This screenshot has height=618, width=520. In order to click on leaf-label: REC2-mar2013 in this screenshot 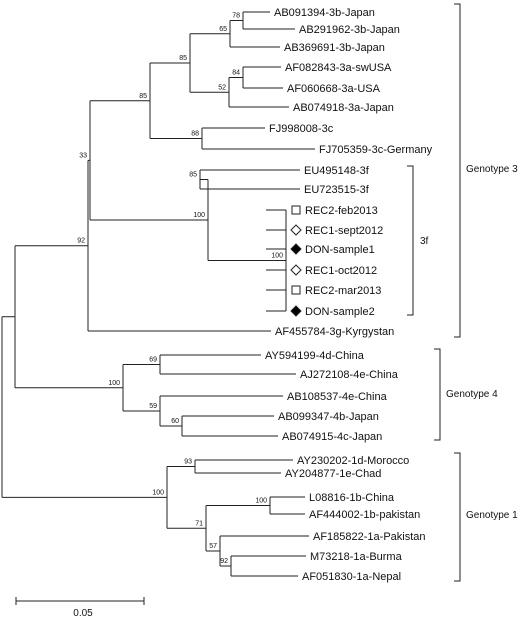, I will do `click(343, 291)`.